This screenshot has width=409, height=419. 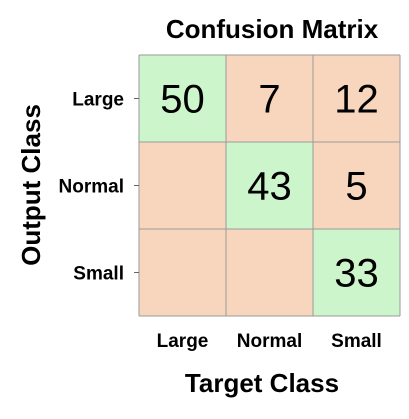 I want to click on y-axis-ticks: Large Normal Small, so click(x=99, y=187).